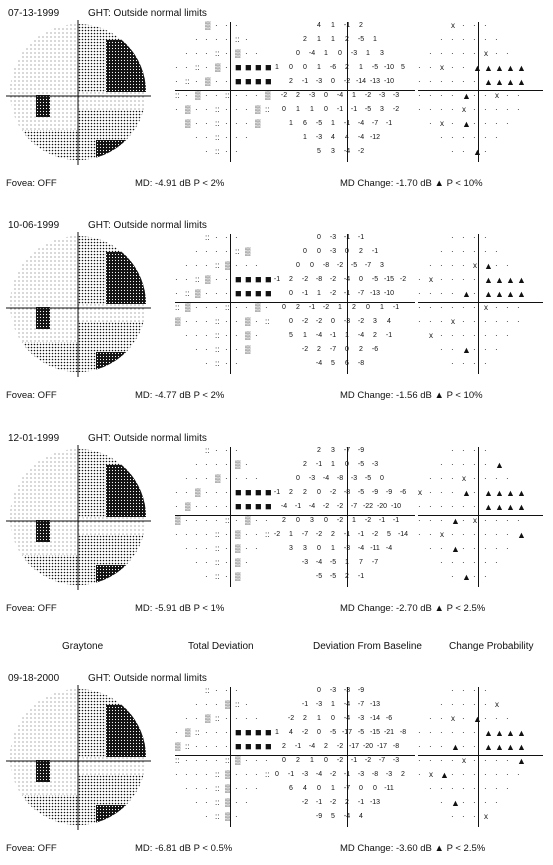 Image resolution: width=553 pixels, height=865 pixels. Describe the element at coordinates (291, 321) in the screenshot. I see `deviation-value: 0` at that location.